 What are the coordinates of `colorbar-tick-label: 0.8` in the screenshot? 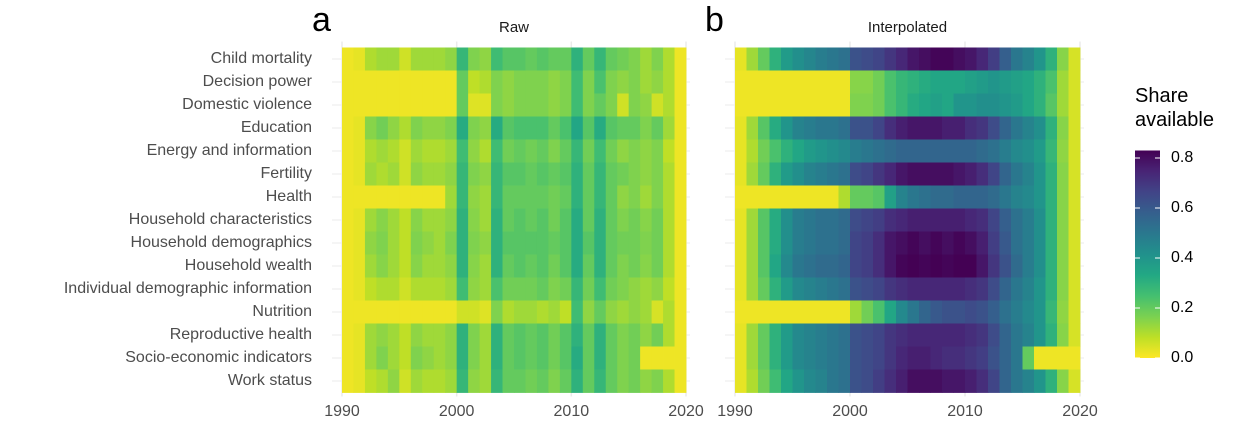 It's located at (1182, 157).